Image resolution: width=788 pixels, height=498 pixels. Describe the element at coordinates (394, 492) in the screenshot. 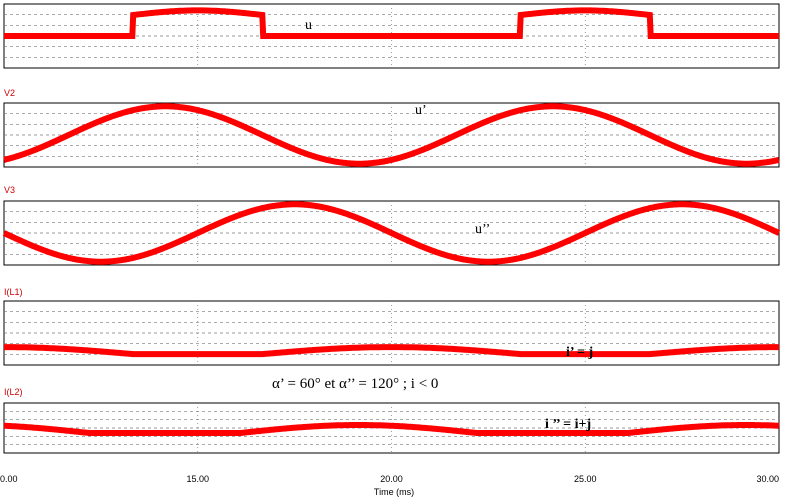

I see `x-axis-label: Time (ms)` at that location.